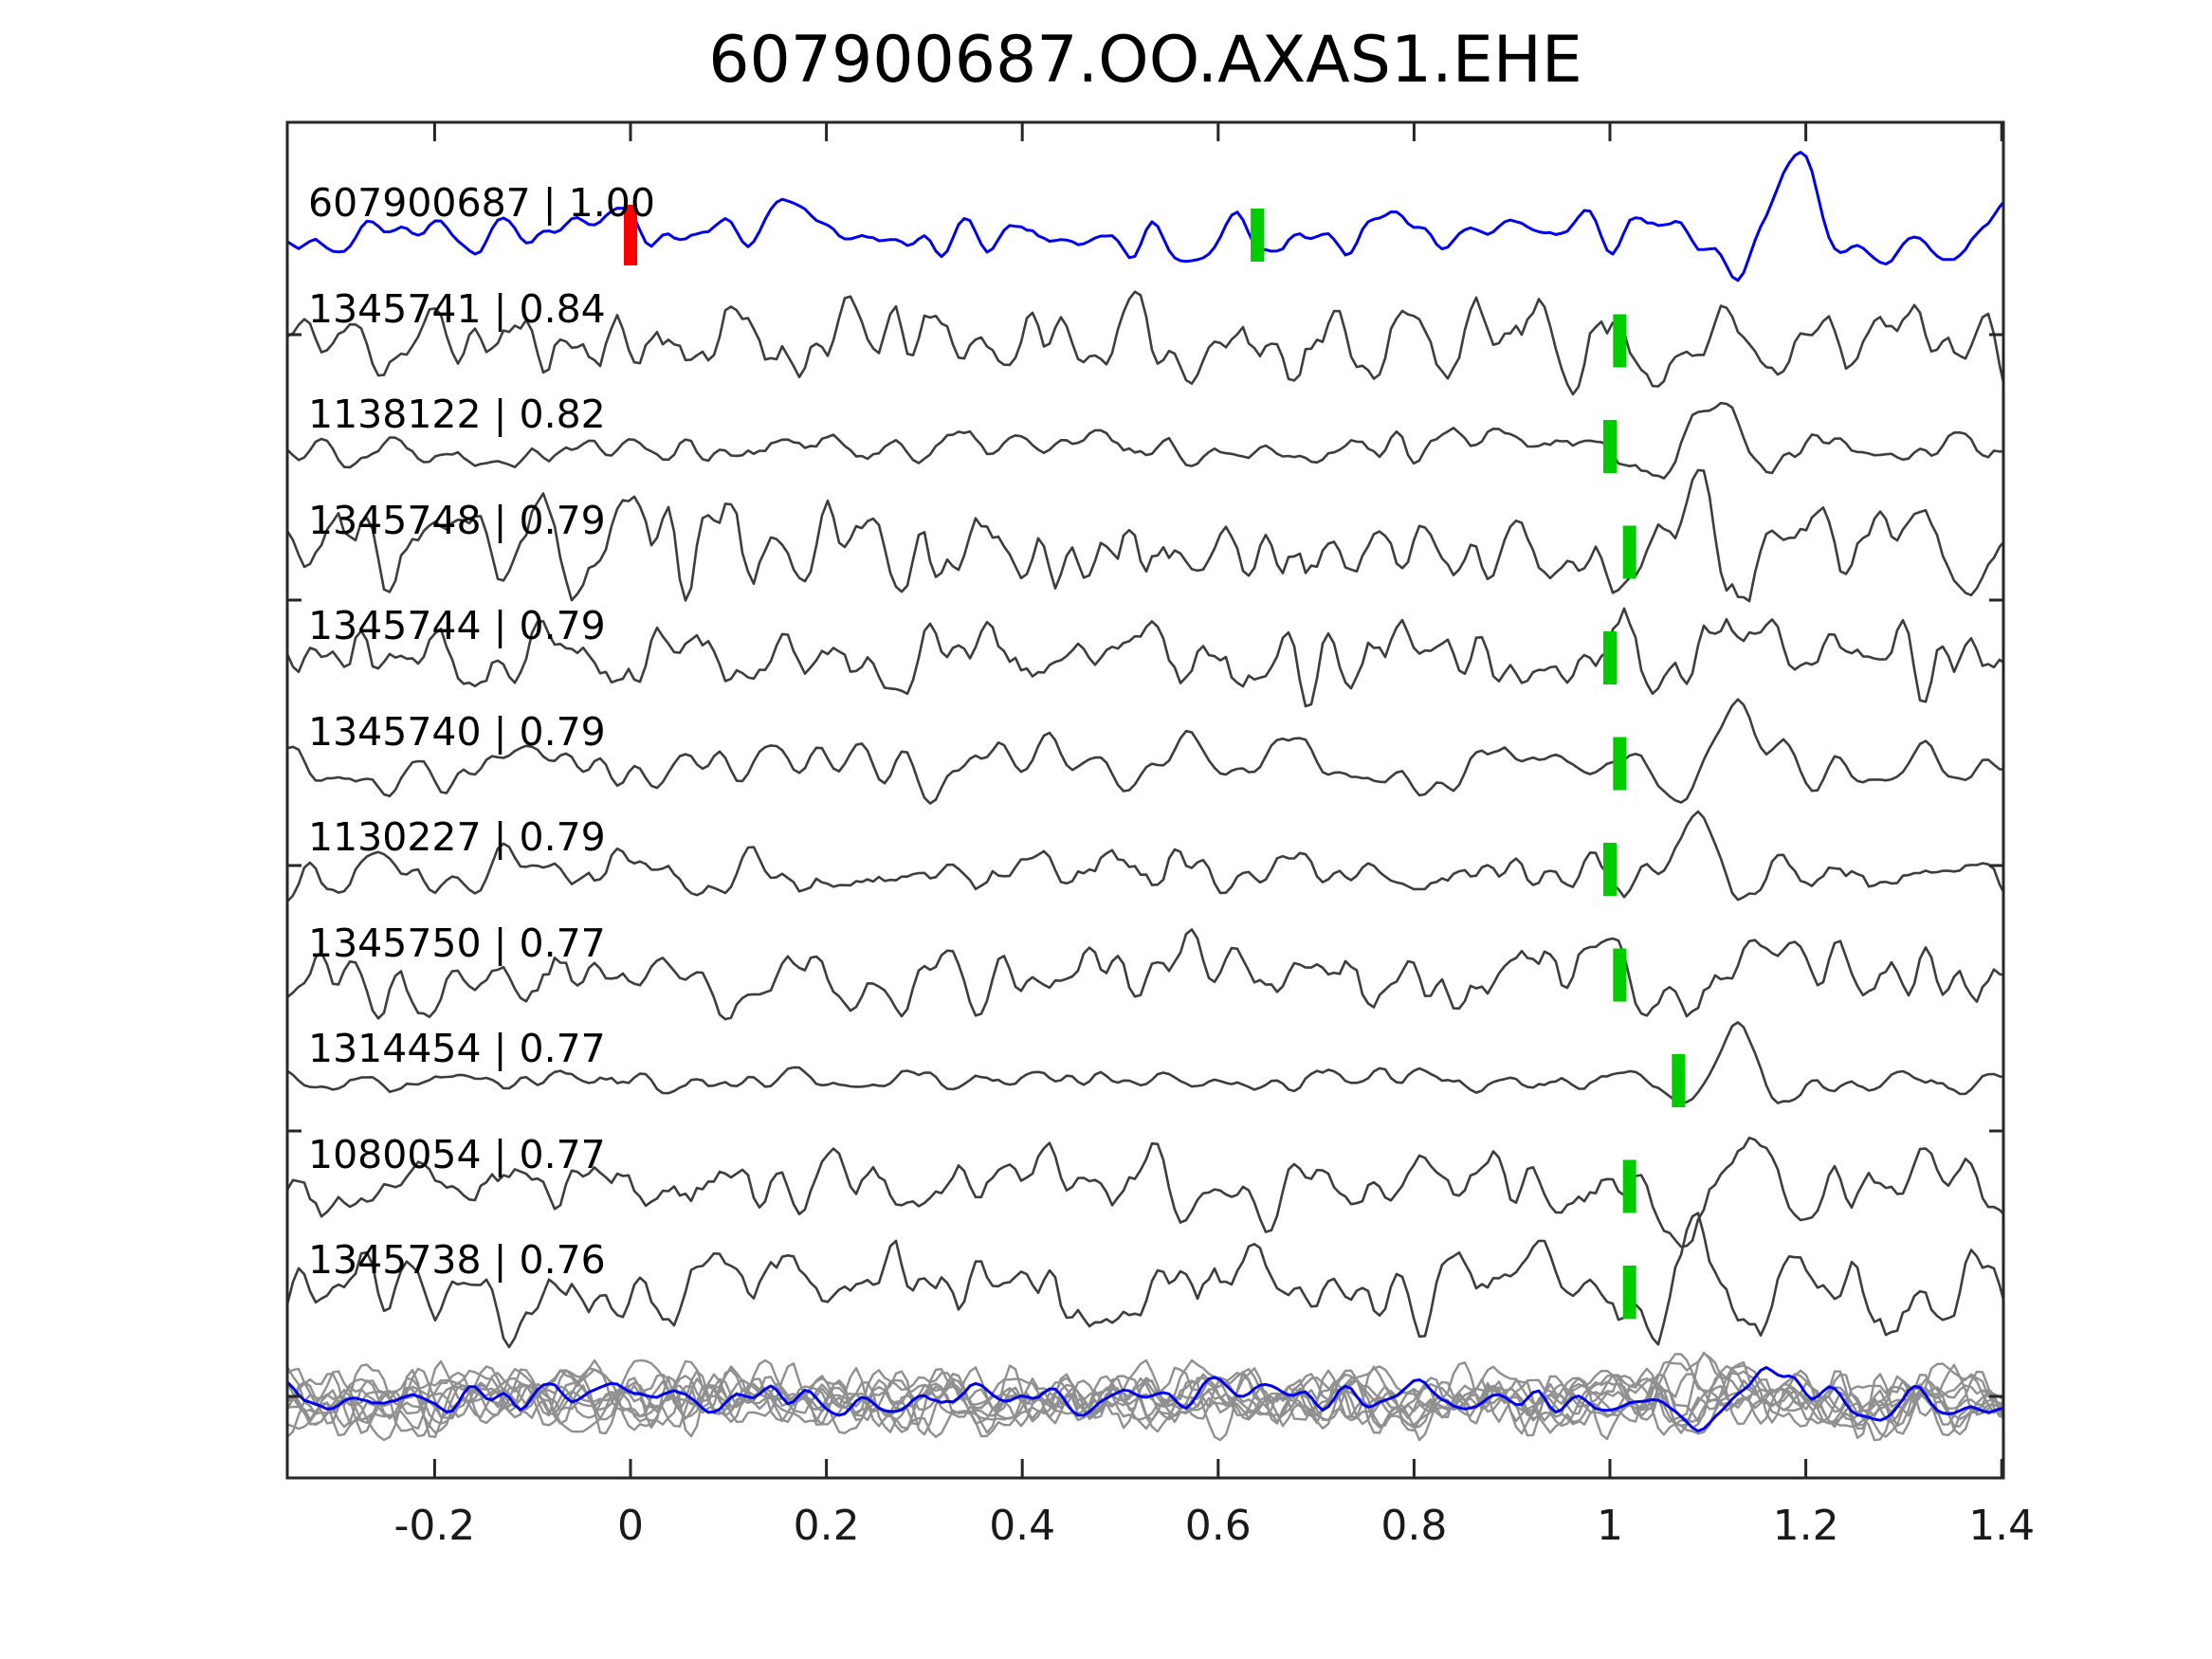  I want to click on overlay-template-waveform, so click(1145, 1399).